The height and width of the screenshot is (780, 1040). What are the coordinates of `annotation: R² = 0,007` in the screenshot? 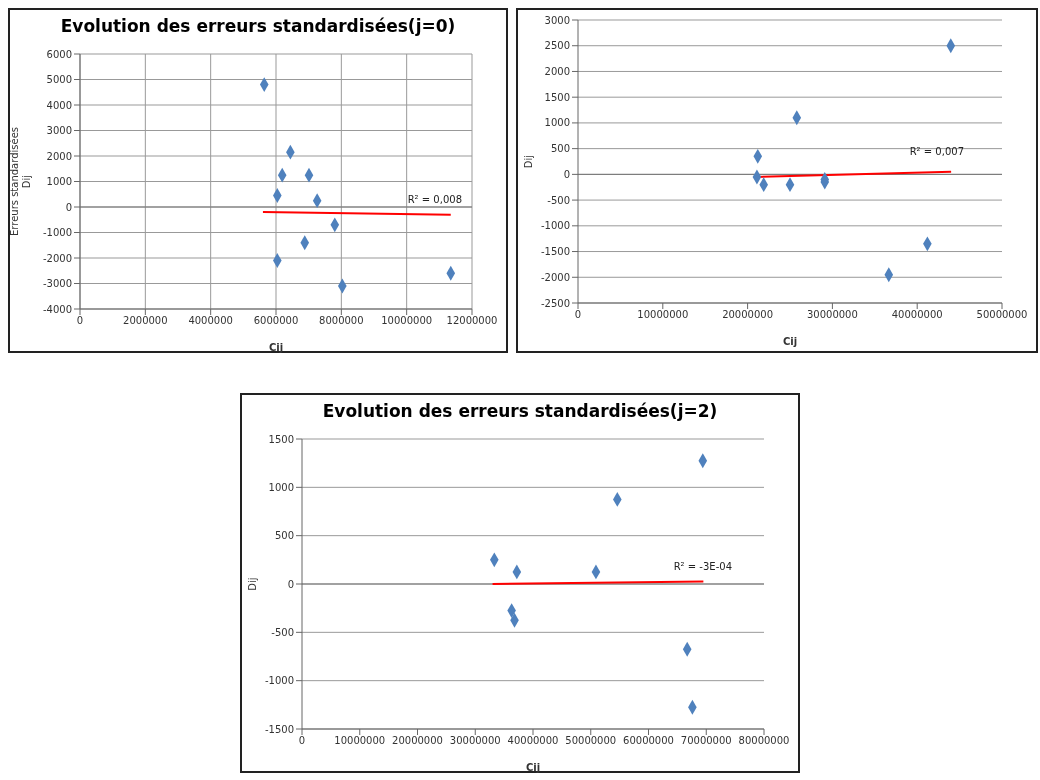 It's located at (936, 151).